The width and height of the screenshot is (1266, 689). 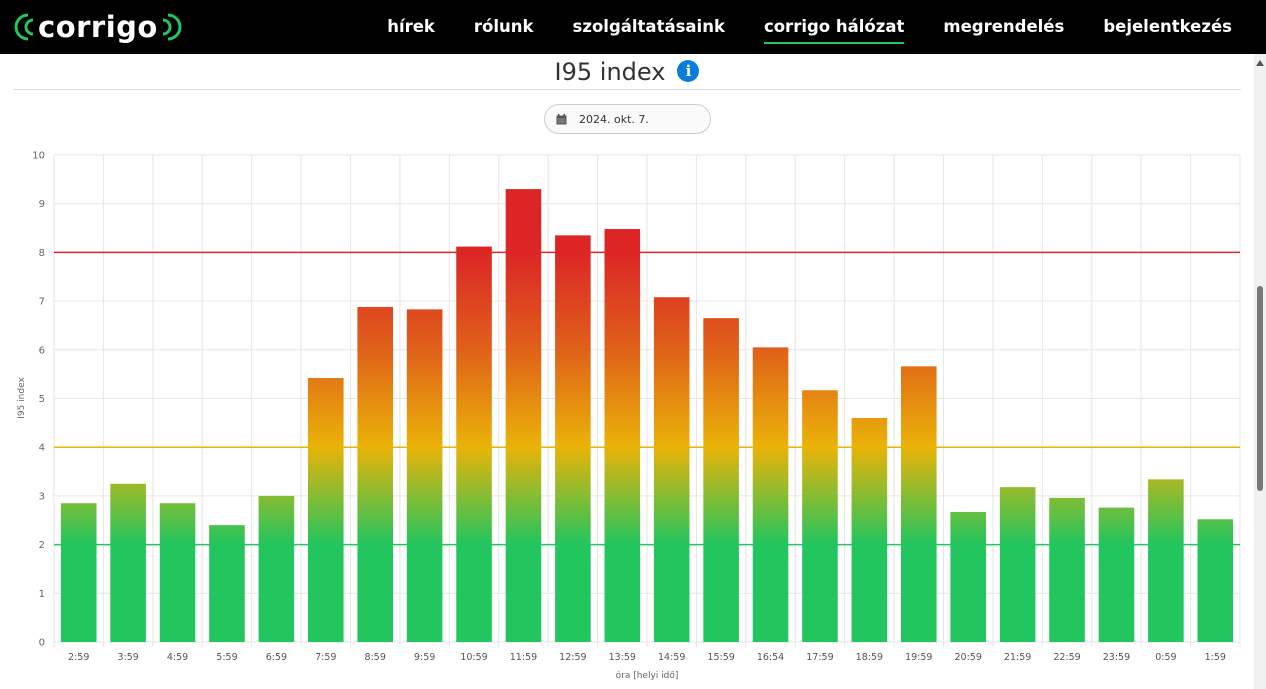 I want to click on nav-item-corrigo-halozat: corrigo hálózat, so click(x=834, y=30).